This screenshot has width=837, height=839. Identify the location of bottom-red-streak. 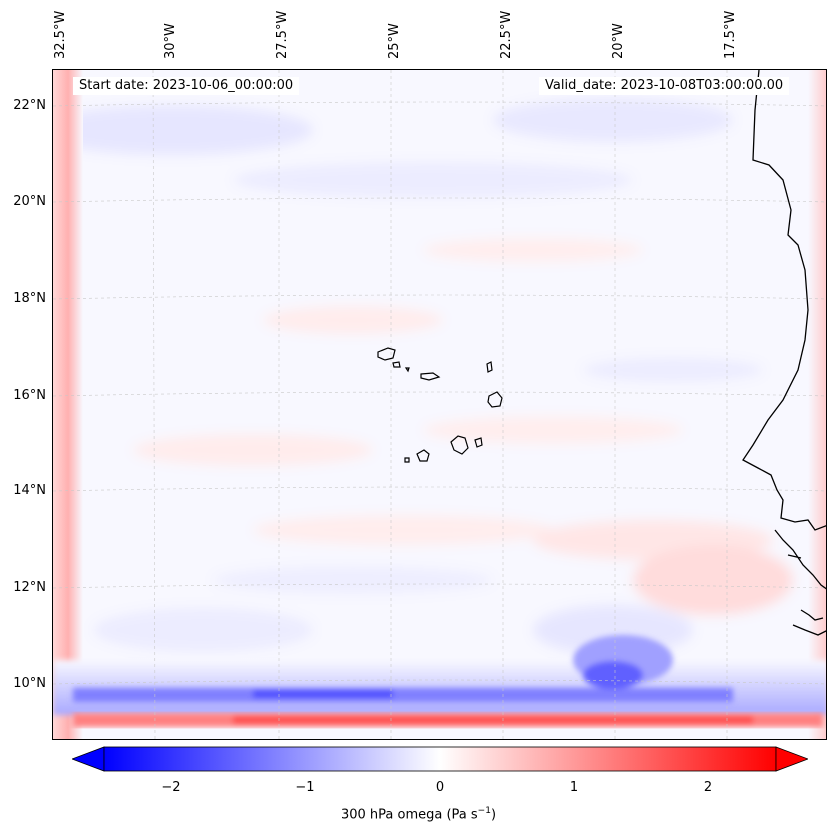
(448, 720).